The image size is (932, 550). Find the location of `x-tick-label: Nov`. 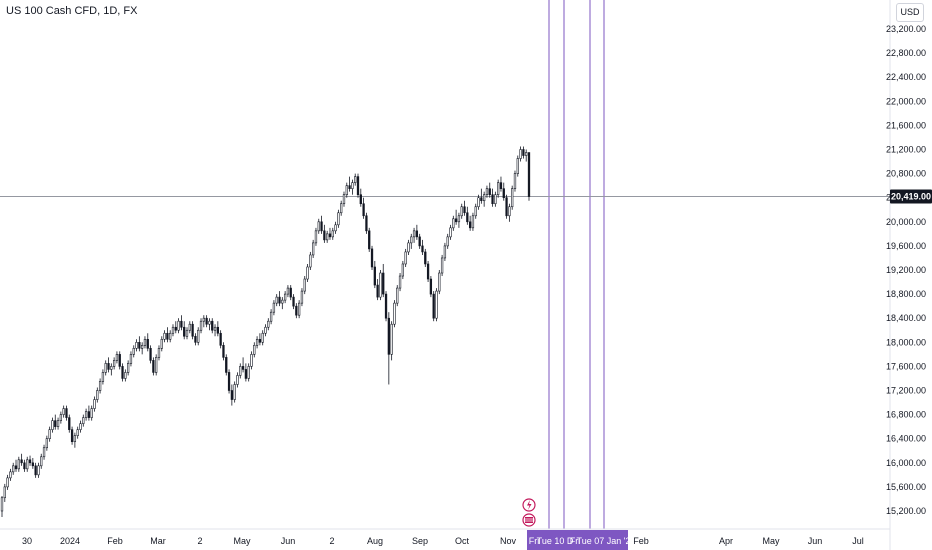

x-tick-label: Nov is located at coordinates (508, 541).